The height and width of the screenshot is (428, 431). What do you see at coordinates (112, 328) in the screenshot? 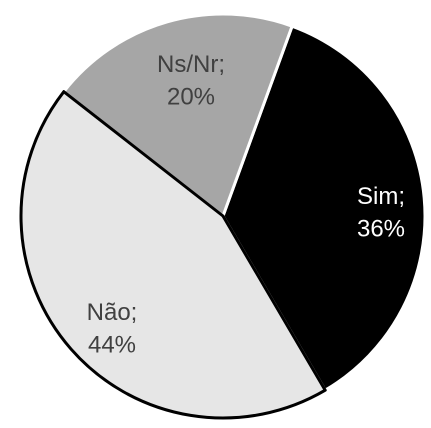
I see `data-label-n-o: Não; 44%` at bounding box center [112, 328].